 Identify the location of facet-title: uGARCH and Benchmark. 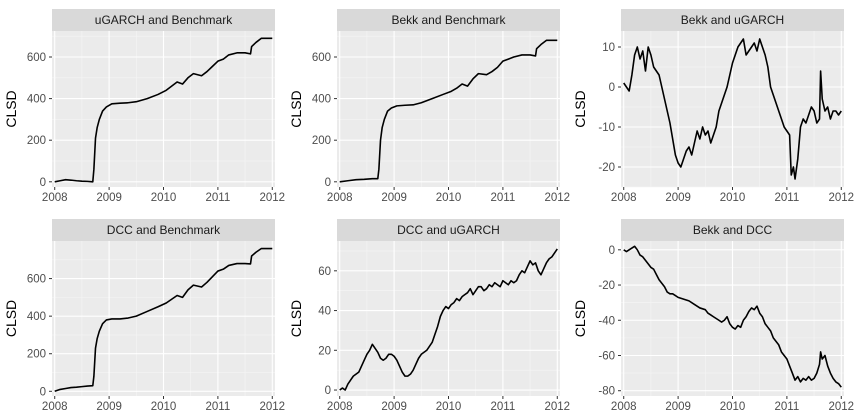
(164, 20).